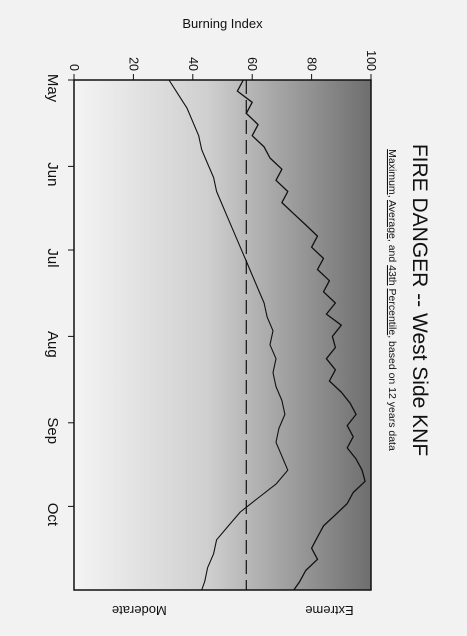 Image resolution: width=467 pixels, height=636 pixels. Describe the element at coordinates (52, 257) in the screenshot. I see `x-tick-label: Jul` at that location.